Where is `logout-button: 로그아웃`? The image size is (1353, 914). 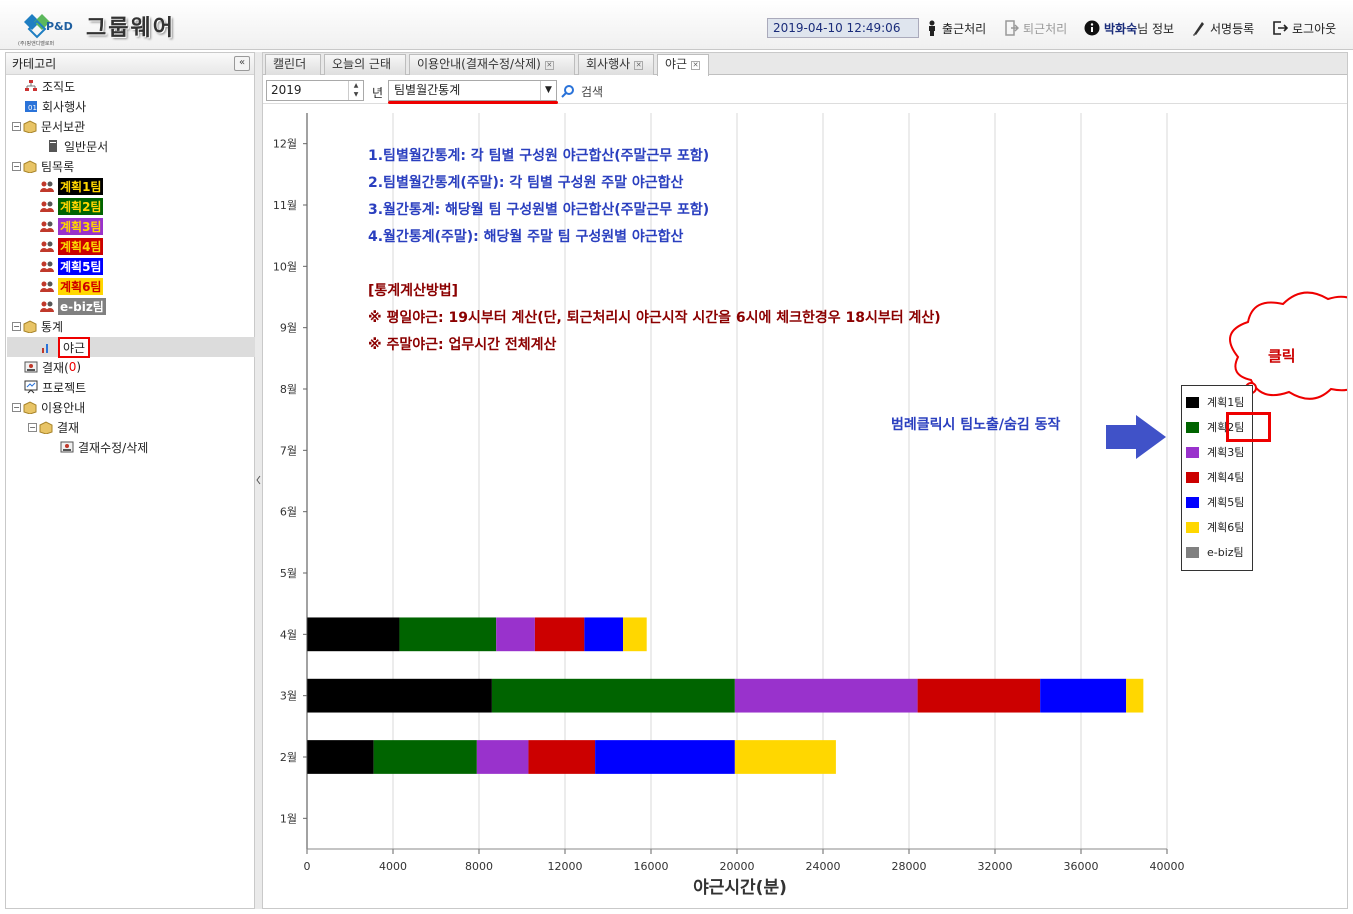
logout-button: 로그아웃 is located at coordinates (1304, 28).